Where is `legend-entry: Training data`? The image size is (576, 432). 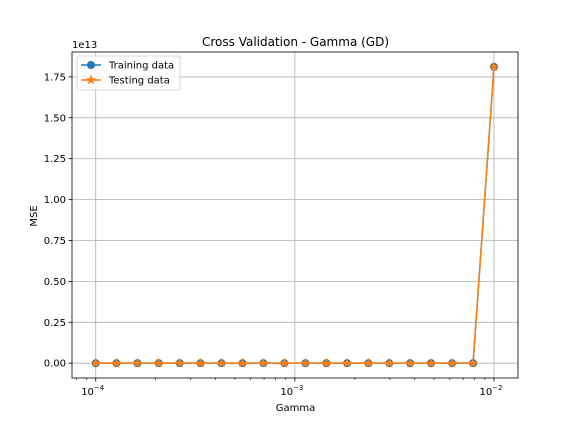 legend-entry: Training data is located at coordinates (127, 66).